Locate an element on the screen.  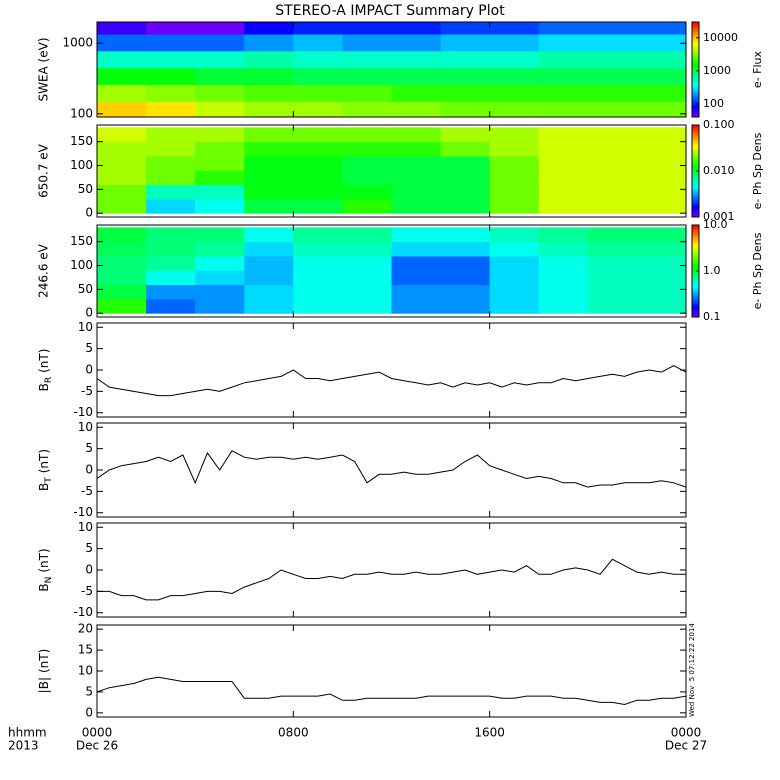
y-tick-label: 10 is located at coordinates (85, 427).